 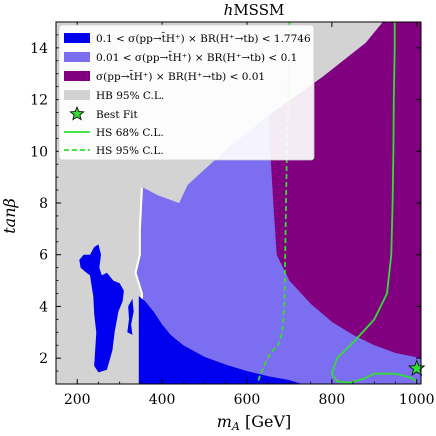 What do you see at coordinates (162, 400) in the screenshot?
I see `x-tick-label: 400` at bounding box center [162, 400].